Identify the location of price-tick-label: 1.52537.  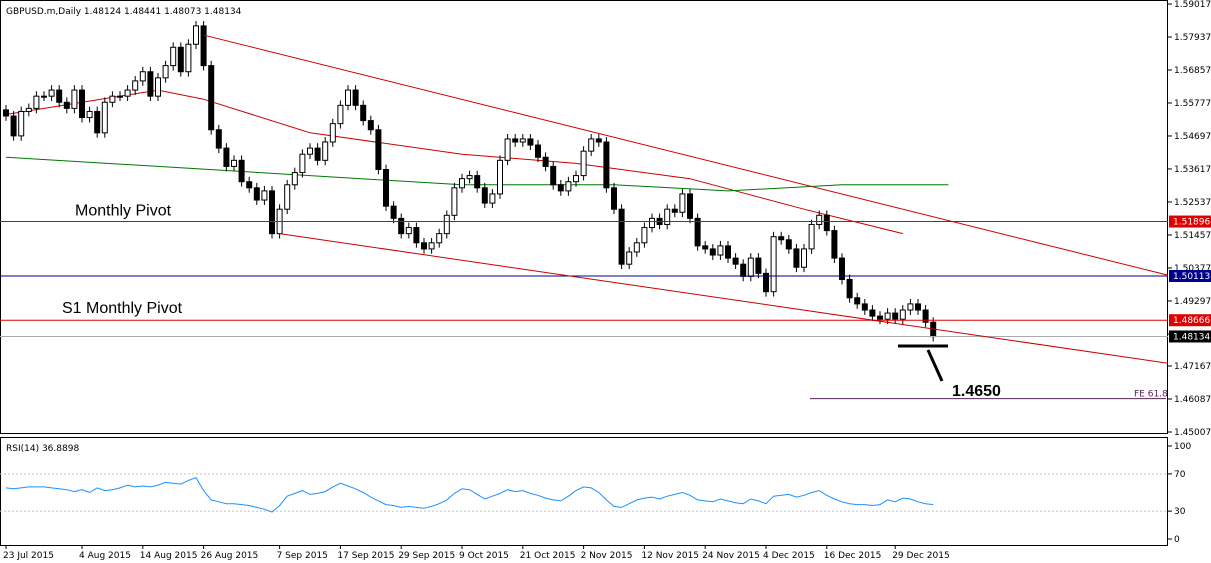
(1192, 203).